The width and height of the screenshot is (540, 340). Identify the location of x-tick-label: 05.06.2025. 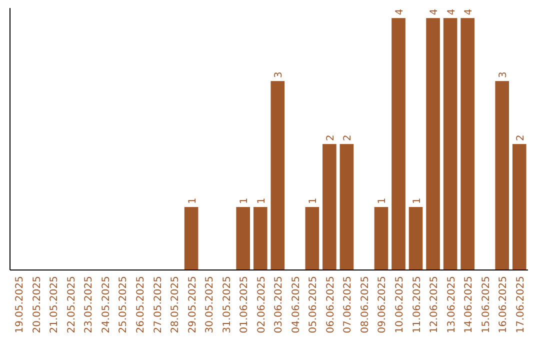
(314, 305).